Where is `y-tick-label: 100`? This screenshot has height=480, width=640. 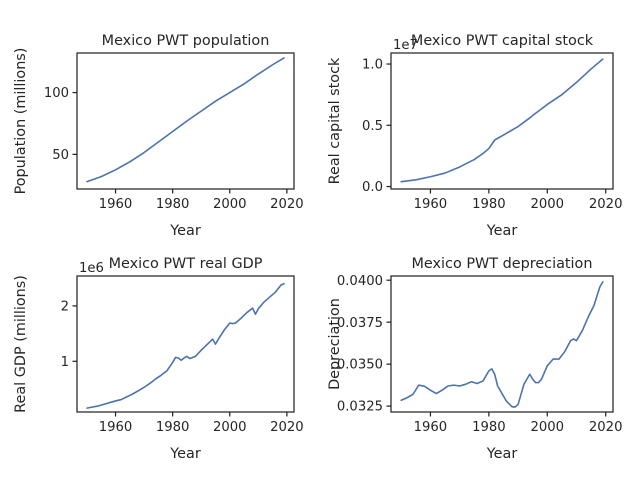 y-tick-label: 100 is located at coordinates (56, 93).